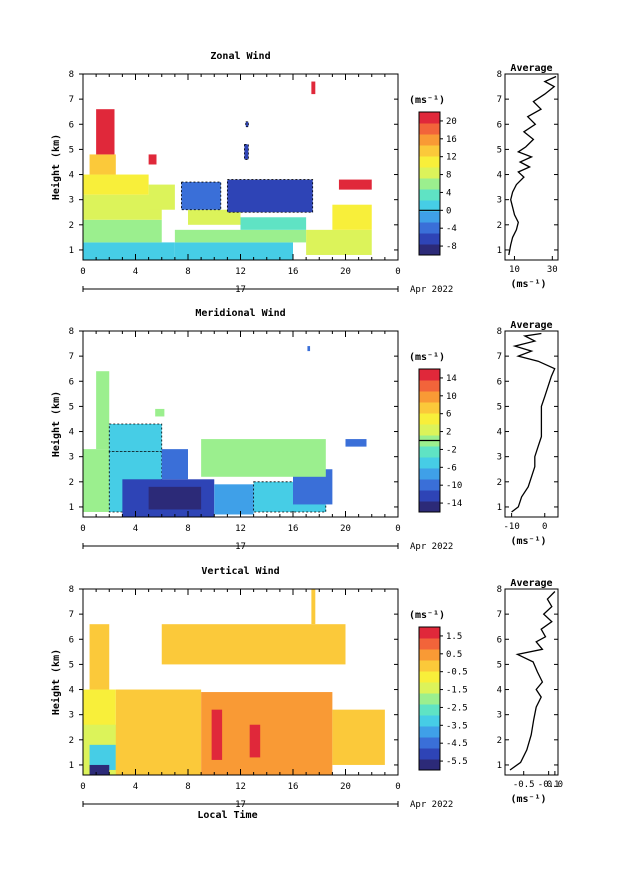  I want to click on colorbar-tick-label: -1.5, so click(457, 691).